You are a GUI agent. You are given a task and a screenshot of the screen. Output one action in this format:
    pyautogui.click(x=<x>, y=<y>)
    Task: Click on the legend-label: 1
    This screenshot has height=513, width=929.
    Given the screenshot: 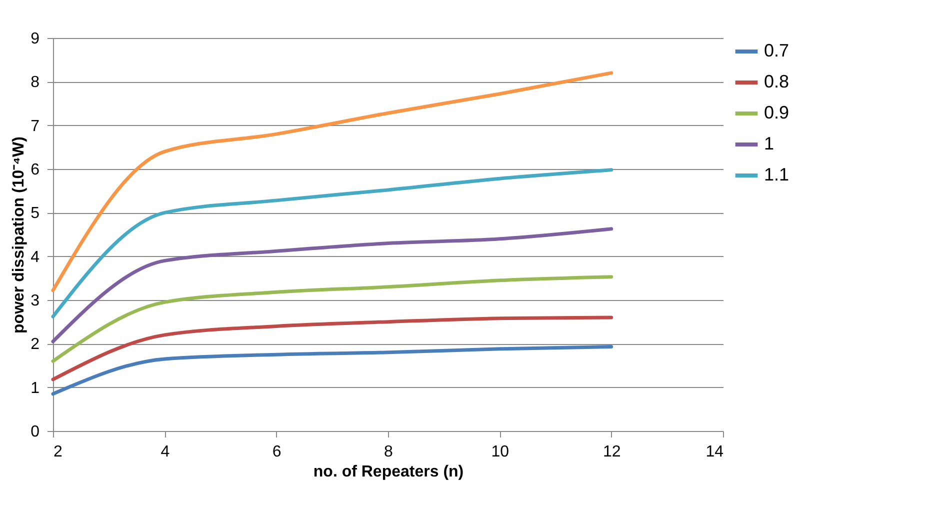 What is the action you would take?
    pyautogui.click(x=769, y=144)
    